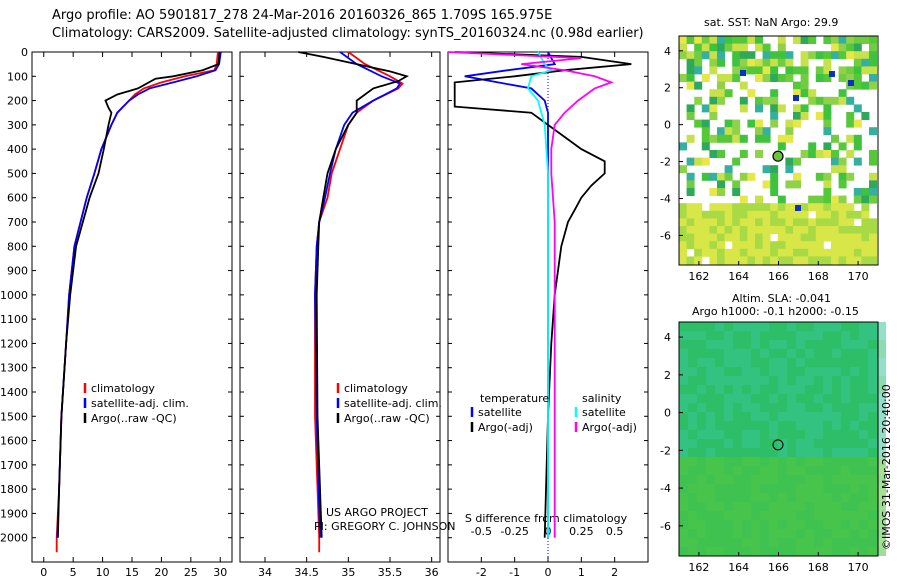 The height and width of the screenshot is (580, 900). Describe the element at coordinates (14, 465) in the screenshot. I see `depth-tick-label: 1700` at that location.